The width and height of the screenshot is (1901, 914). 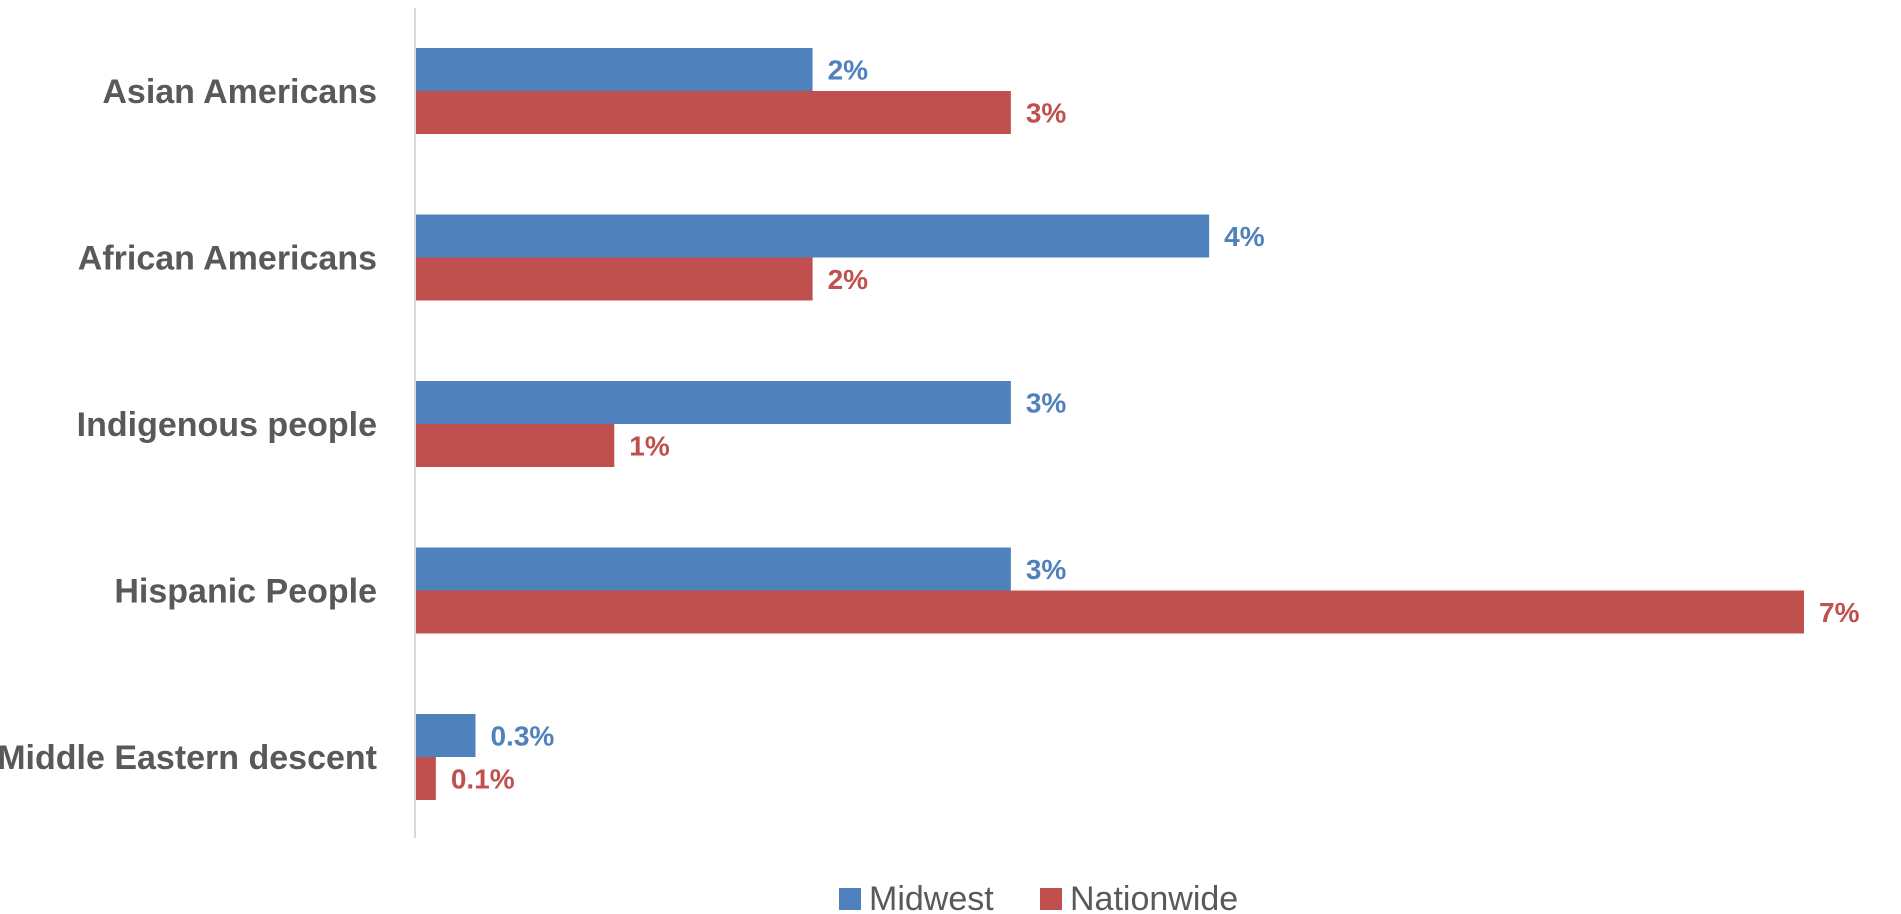 What do you see at coordinates (1051, 899) in the screenshot?
I see `legend-swatch-nationwide` at bounding box center [1051, 899].